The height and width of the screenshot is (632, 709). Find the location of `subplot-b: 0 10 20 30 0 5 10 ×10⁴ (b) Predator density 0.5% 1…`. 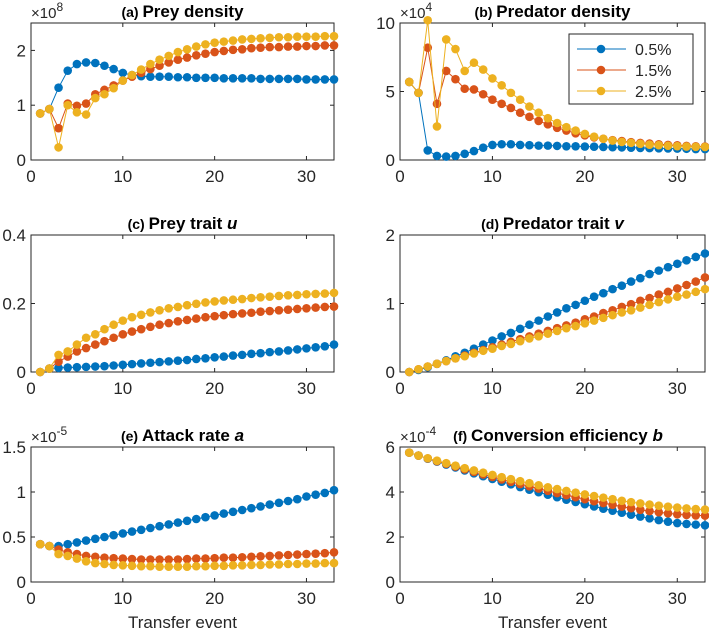

subplot-b: 0 10 20 30 0 5 10 ×10⁴ (b) Predator density 0.5% 1… is located at coordinates (542, 93).